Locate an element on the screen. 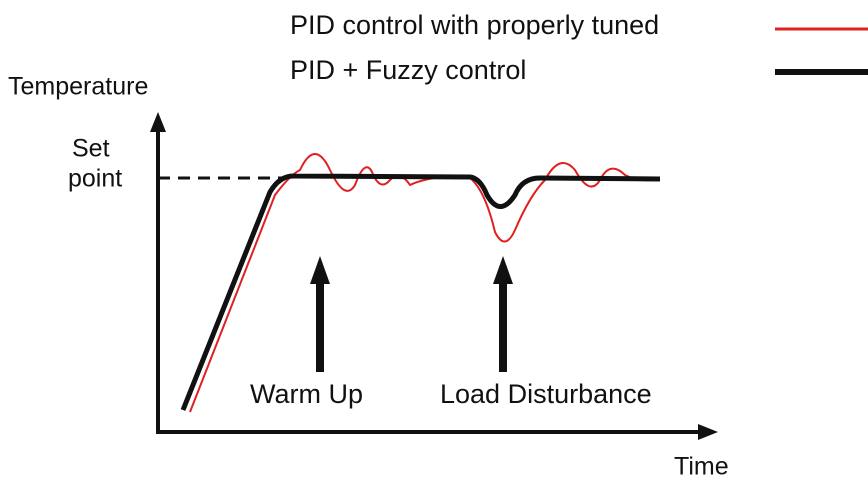  y-axis-arrow is located at coordinates (158, 122).